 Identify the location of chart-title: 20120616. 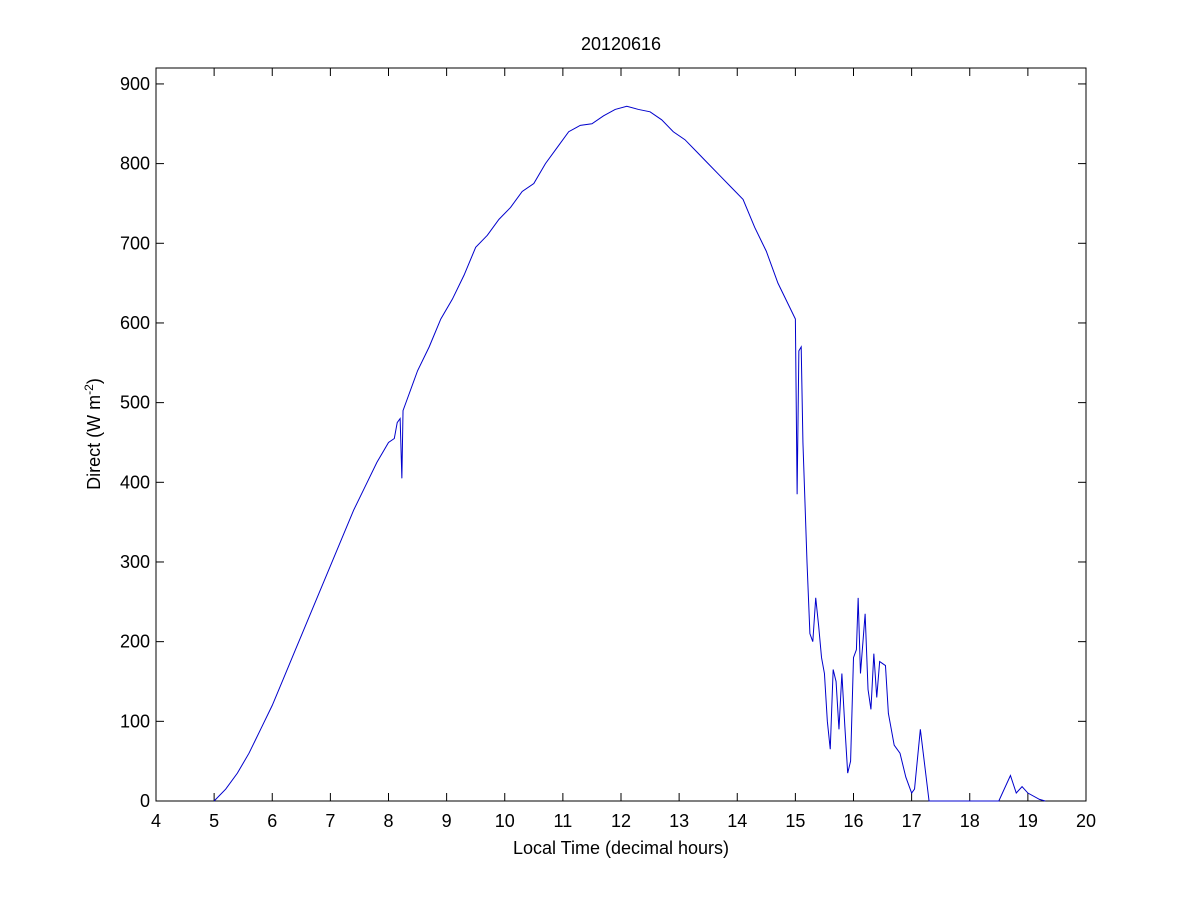
(621, 44).